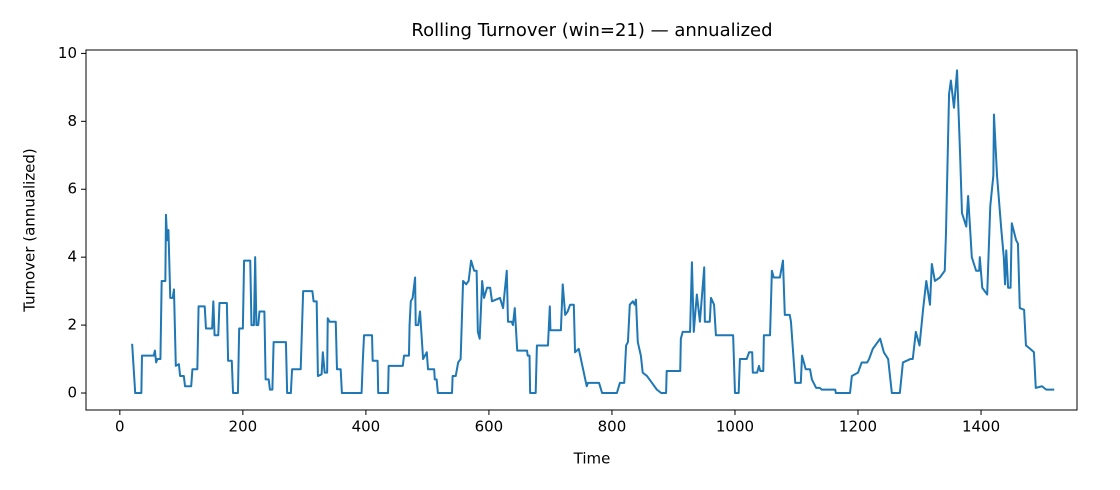 The width and height of the screenshot is (1120, 490). I want to click on y-tick-label: 6, so click(72, 189).